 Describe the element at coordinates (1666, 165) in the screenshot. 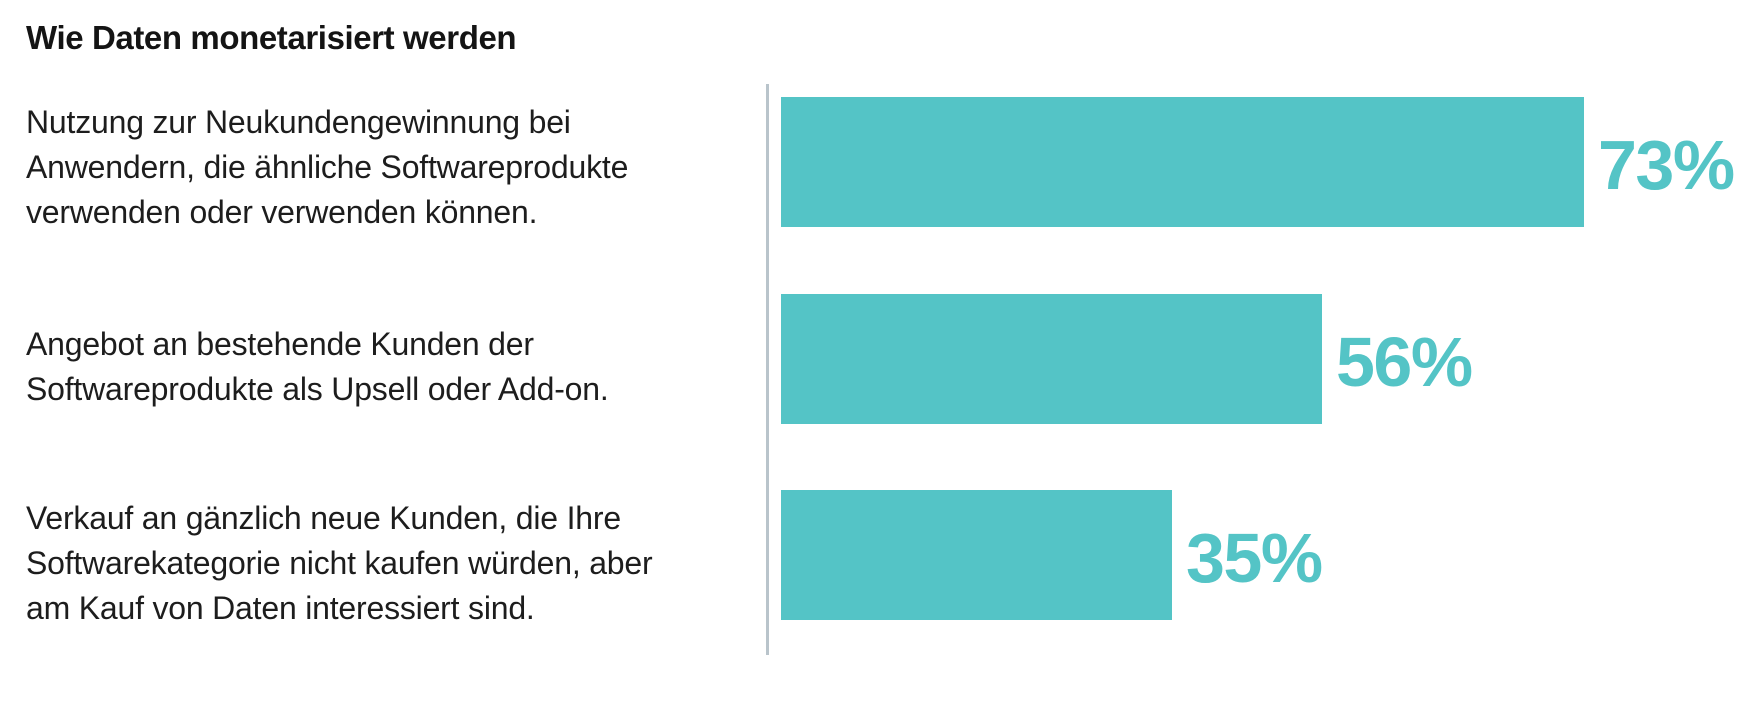

I see `value-label: 73%` at that location.